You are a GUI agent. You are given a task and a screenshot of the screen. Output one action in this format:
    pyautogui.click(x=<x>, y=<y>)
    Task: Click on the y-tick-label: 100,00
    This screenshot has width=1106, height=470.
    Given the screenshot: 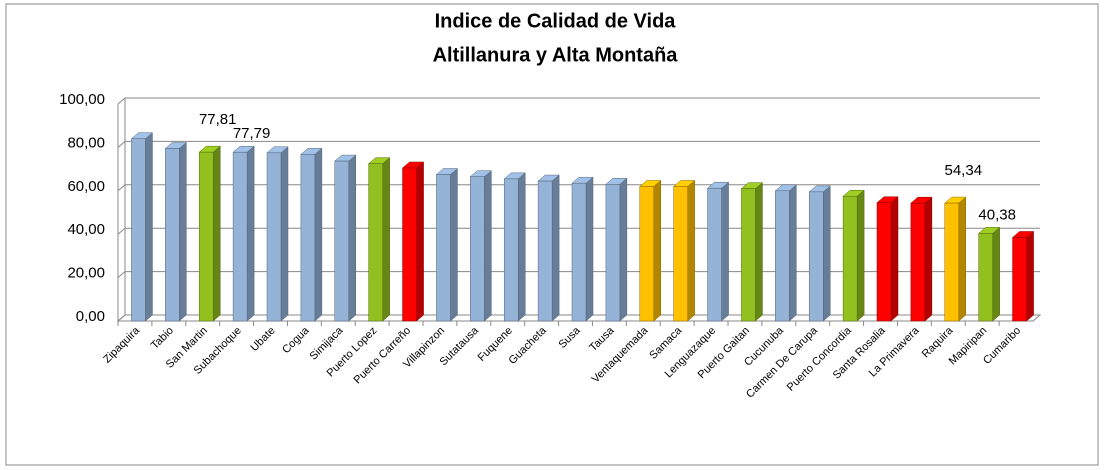 What is the action you would take?
    pyautogui.click(x=82, y=99)
    